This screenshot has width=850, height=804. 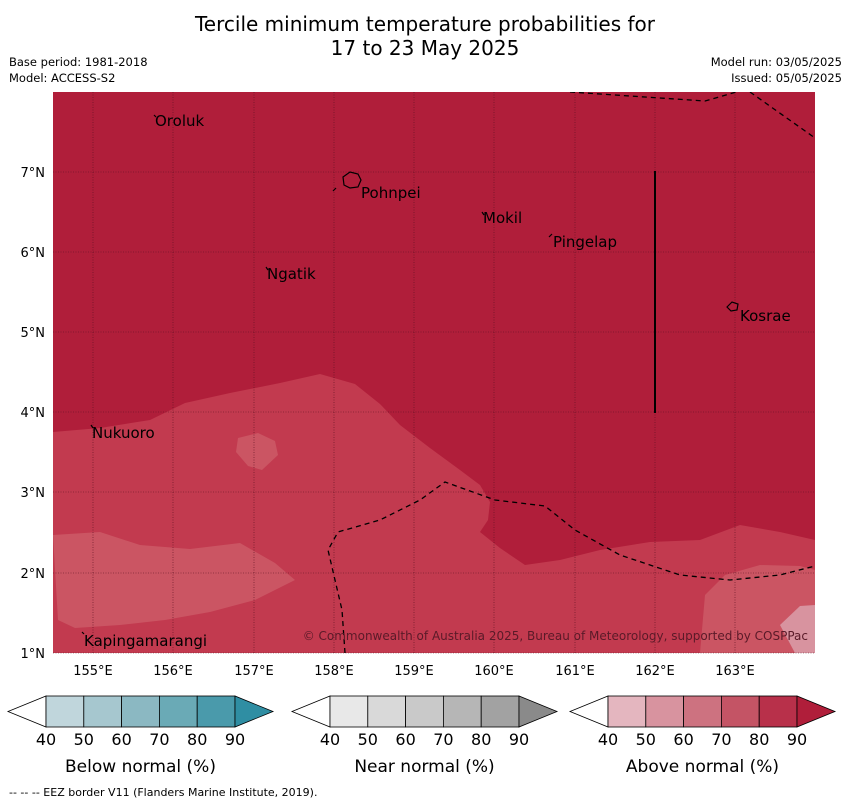 I want to click on lat-label: 3°N, so click(x=33, y=493).